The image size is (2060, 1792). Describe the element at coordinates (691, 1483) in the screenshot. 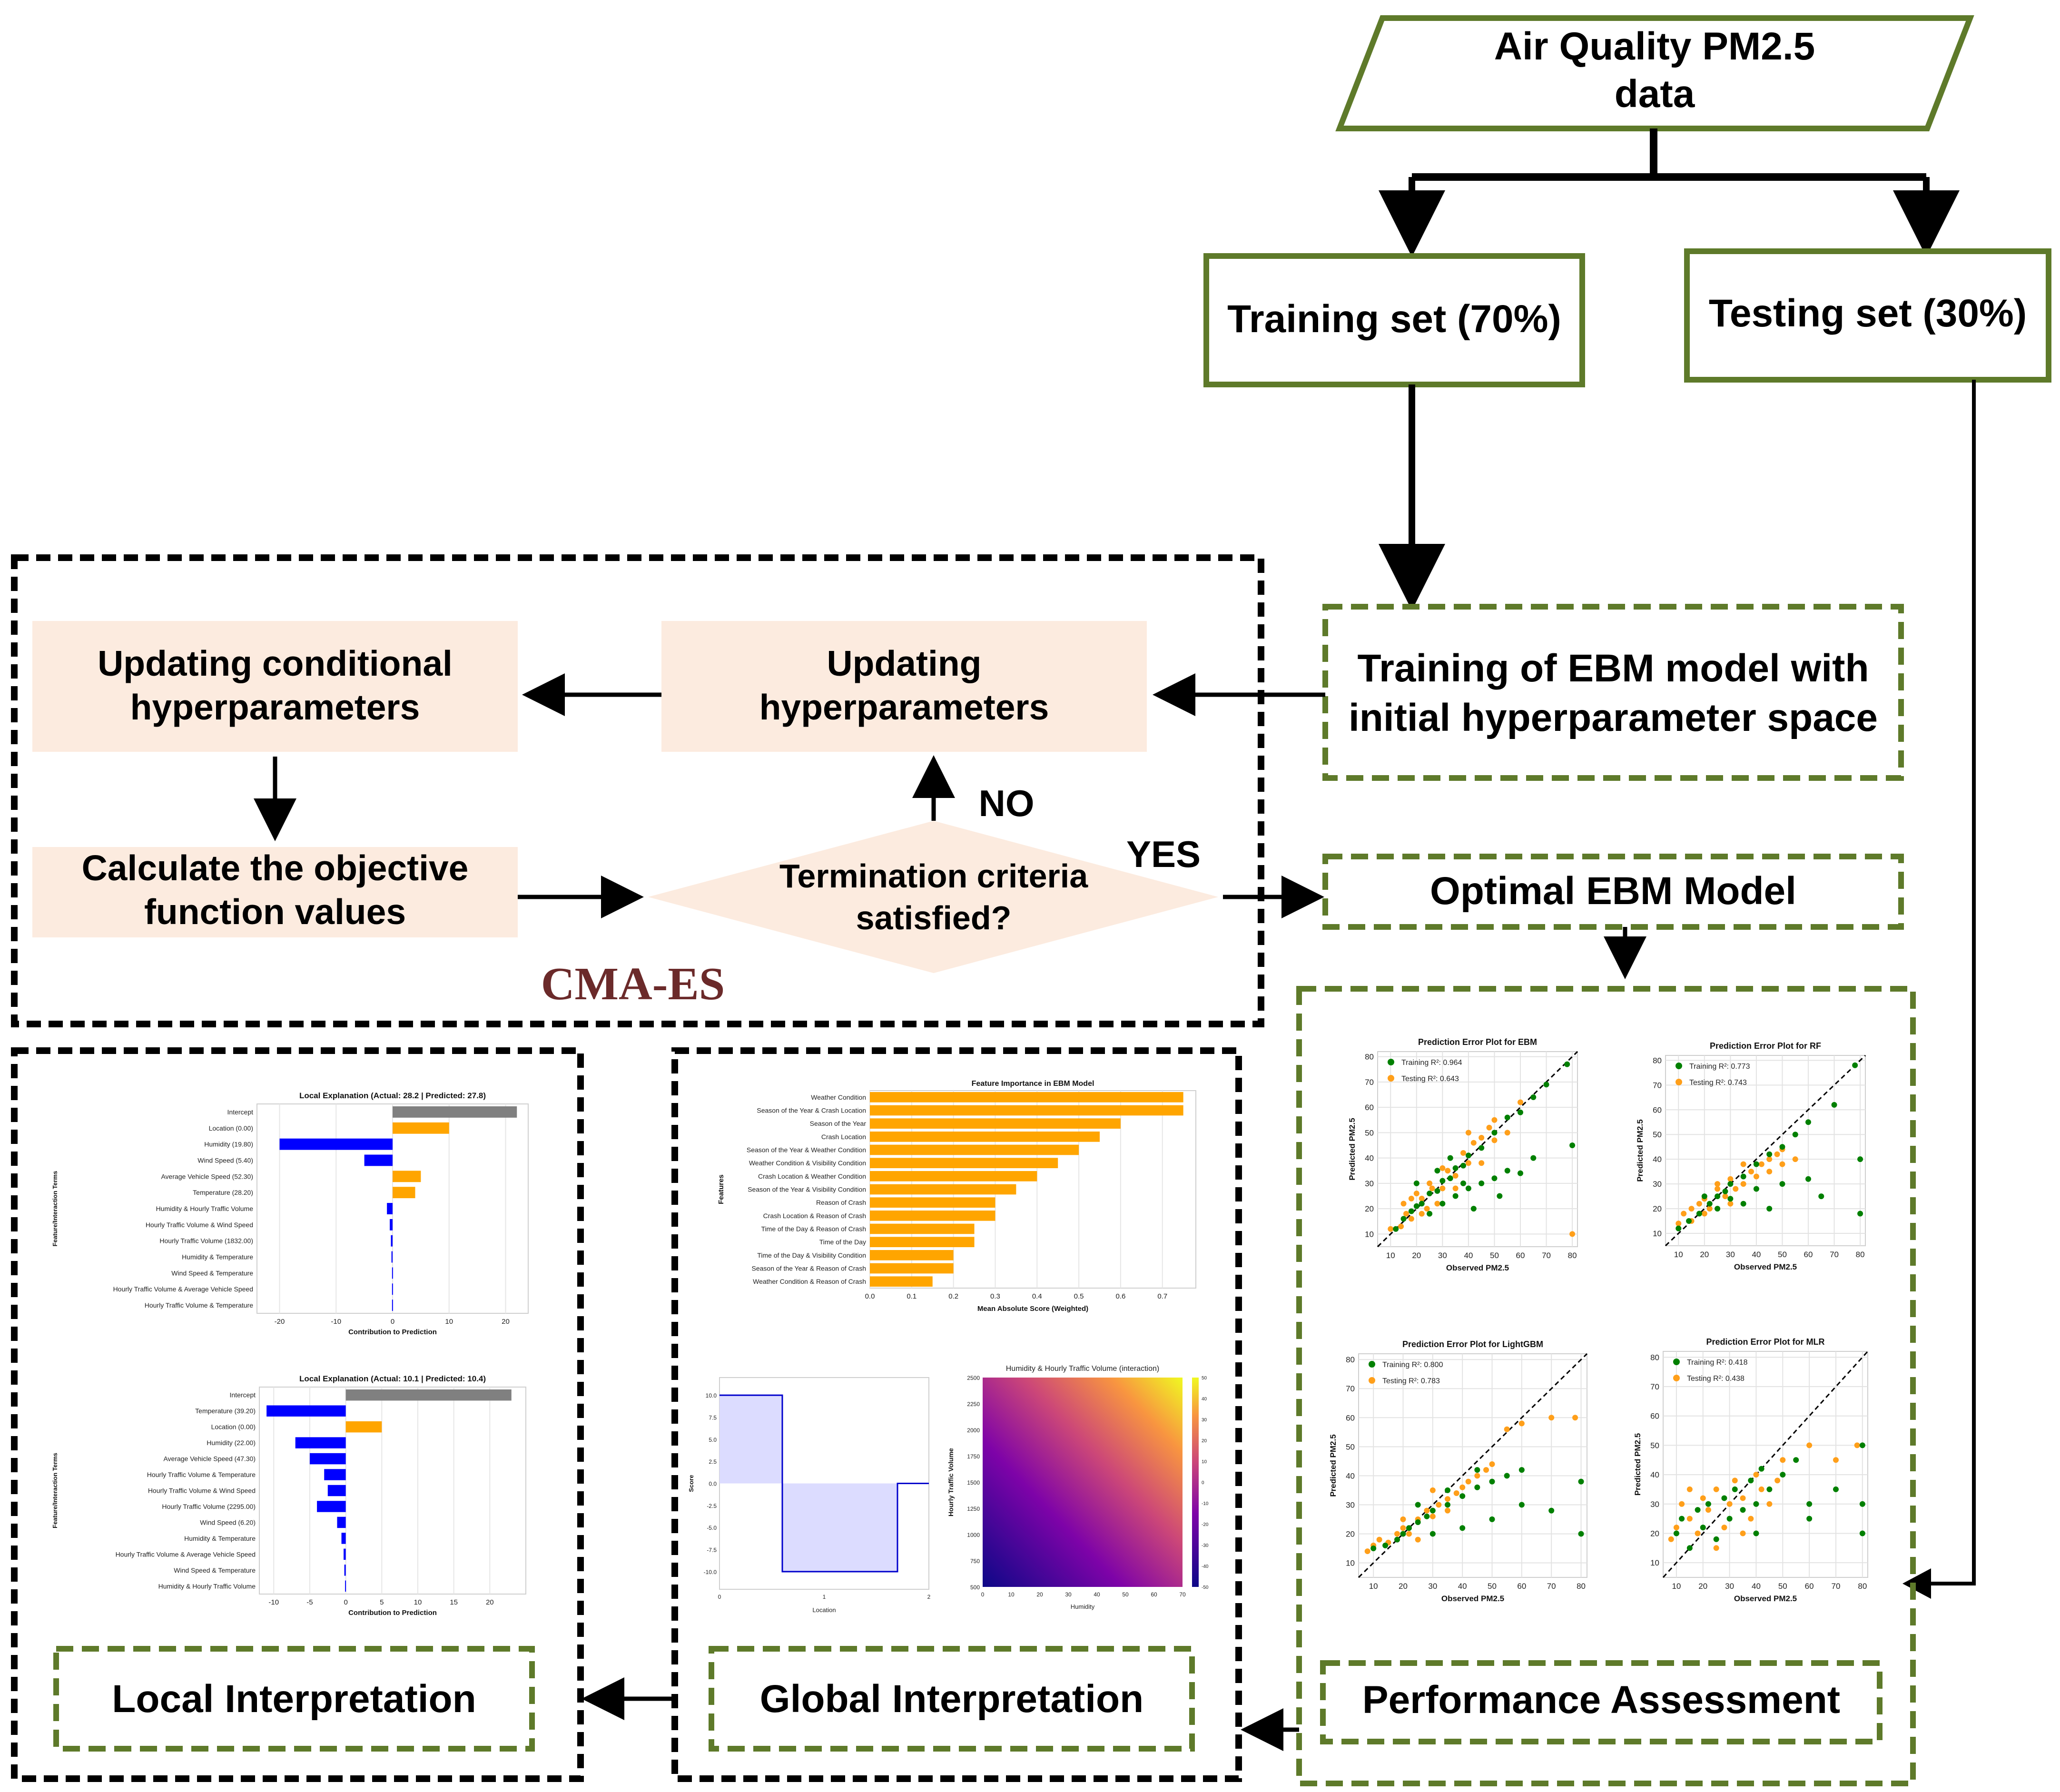

I see `shape-ylabel: Score` at that location.